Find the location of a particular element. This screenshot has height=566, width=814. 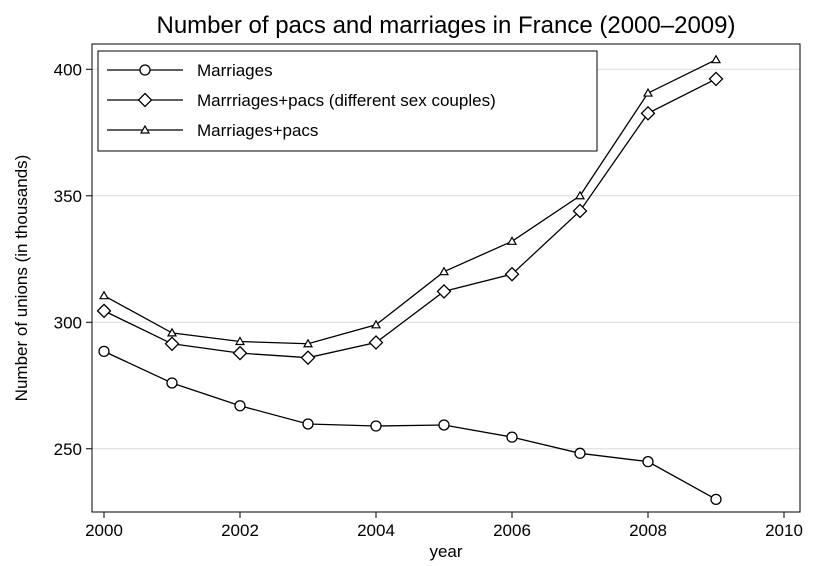

y-axis-label: Number of unions (in thousands) is located at coordinates (21, 278).